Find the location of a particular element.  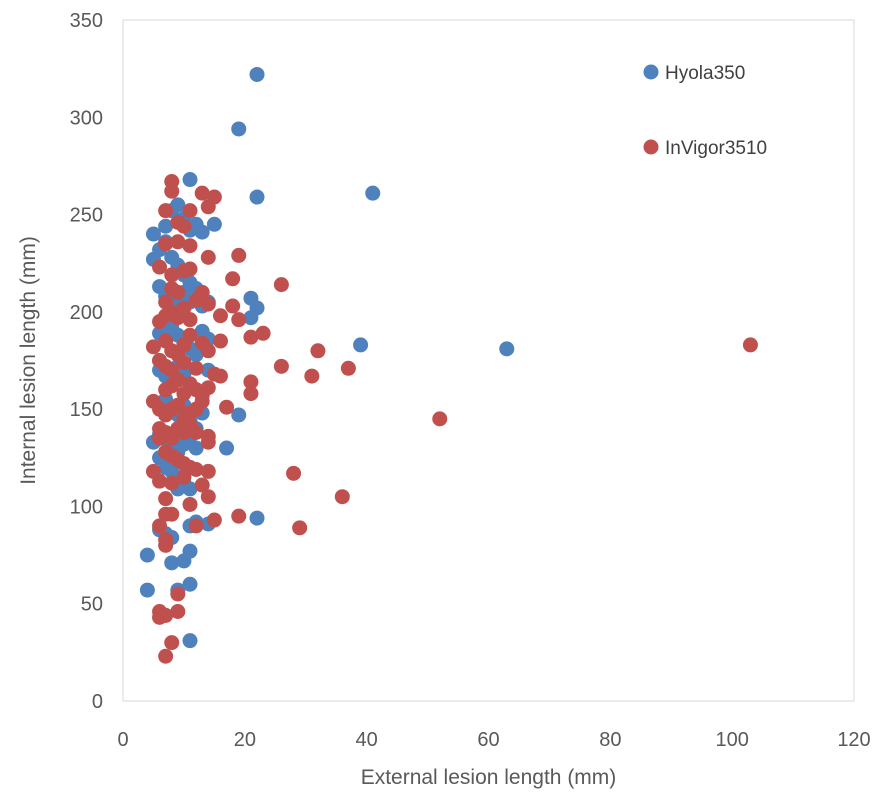

x-tick-label: 60 is located at coordinates (488, 740).